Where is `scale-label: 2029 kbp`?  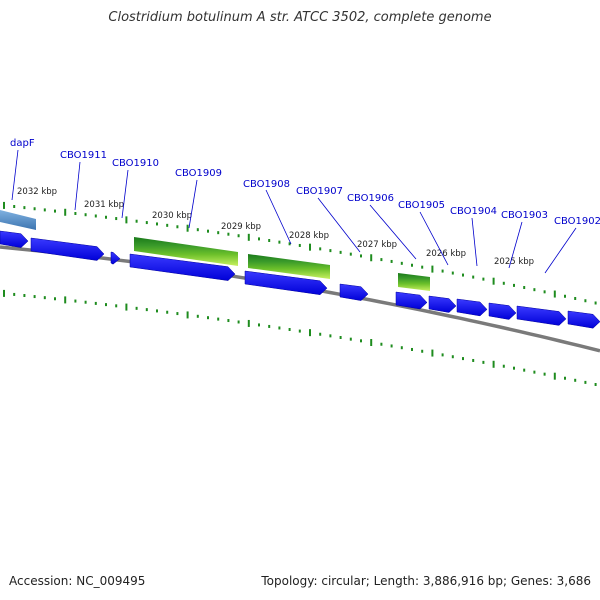
scale-label: 2029 kbp is located at coordinates (241, 227).